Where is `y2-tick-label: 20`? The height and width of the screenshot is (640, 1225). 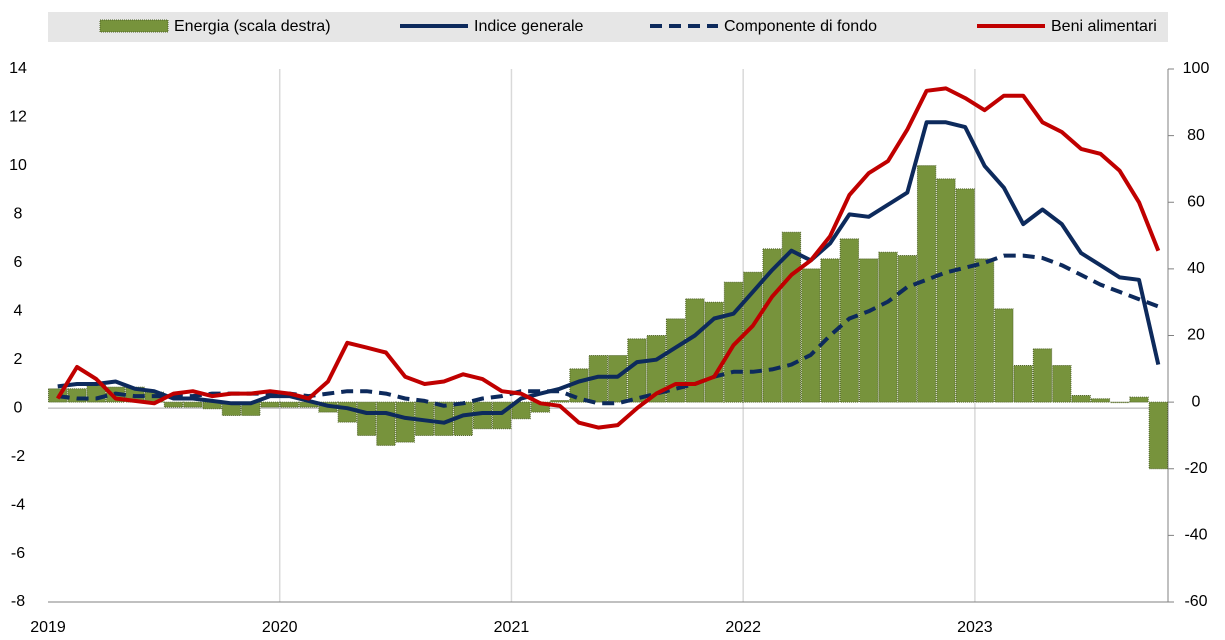
y2-tick-label: 20 is located at coordinates (1196, 335).